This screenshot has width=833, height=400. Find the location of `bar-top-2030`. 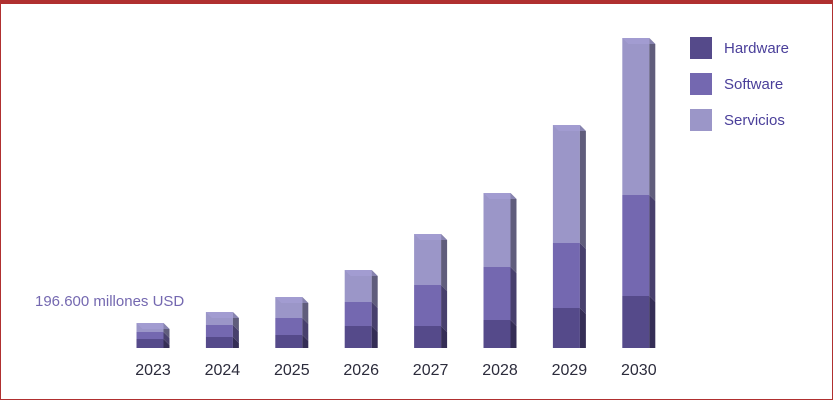

bar-top-2030 is located at coordinates (639, 41).